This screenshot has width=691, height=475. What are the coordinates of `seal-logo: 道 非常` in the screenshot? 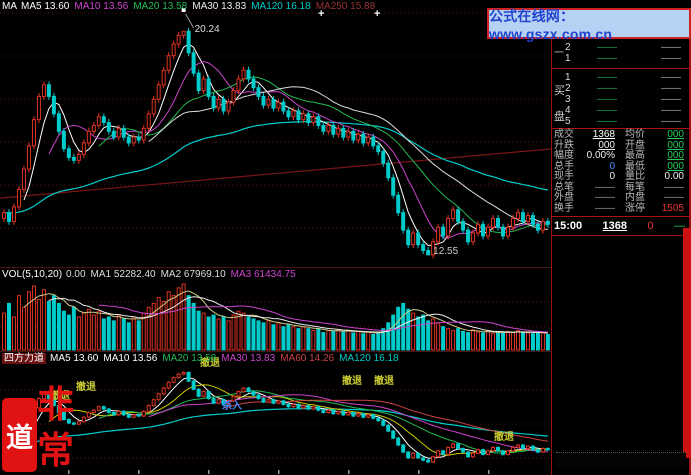 It's located at (37, 429).